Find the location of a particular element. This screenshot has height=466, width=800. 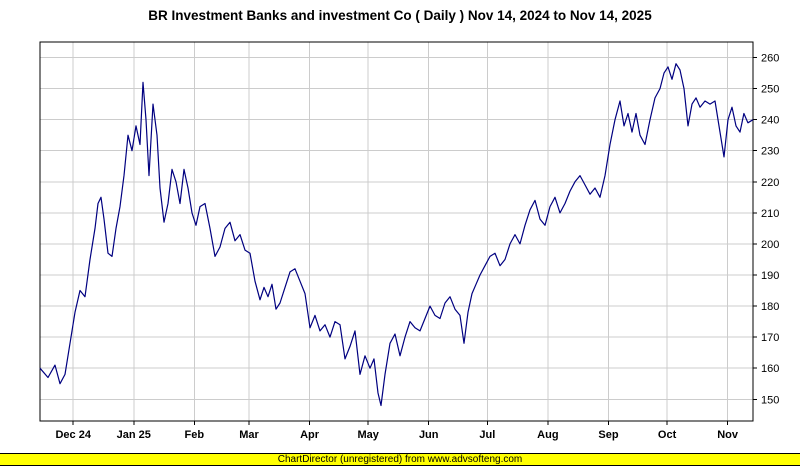

x-axis-tick-label: Jul is located at coordinates (487, 435).